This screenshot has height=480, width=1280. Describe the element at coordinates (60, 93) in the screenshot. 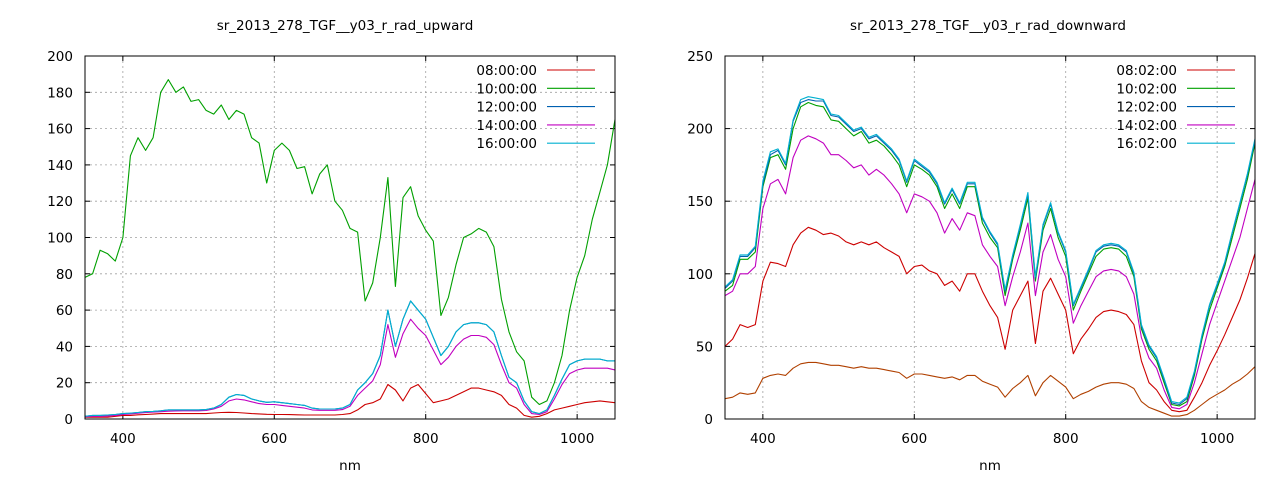

I see `y-tick-label: 180` at that location.